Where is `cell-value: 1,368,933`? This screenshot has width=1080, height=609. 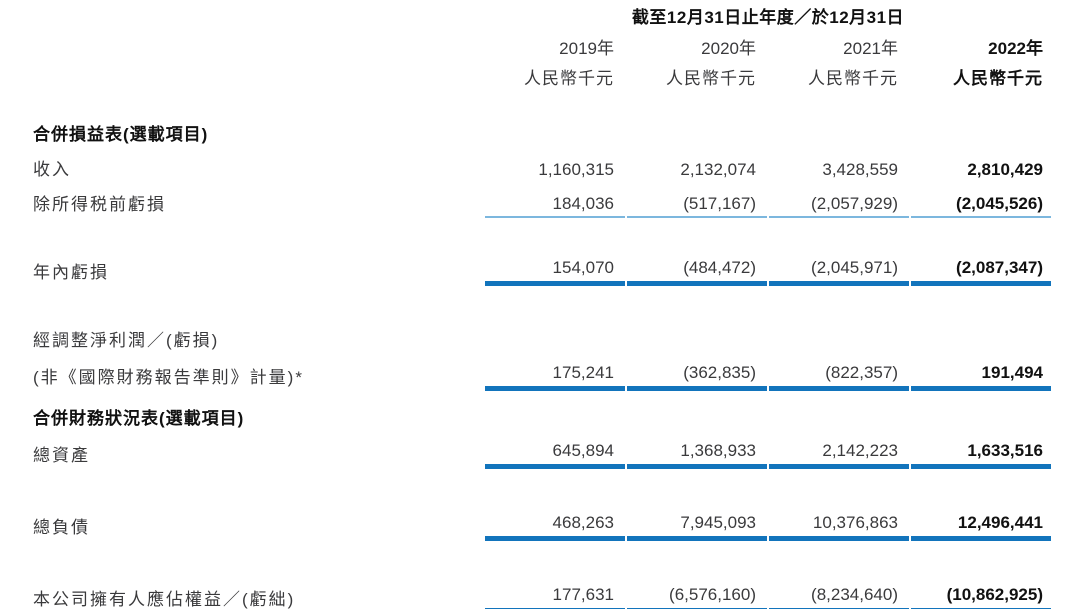
cell-value: 1,368,933 is located at coordinates (697, 454).